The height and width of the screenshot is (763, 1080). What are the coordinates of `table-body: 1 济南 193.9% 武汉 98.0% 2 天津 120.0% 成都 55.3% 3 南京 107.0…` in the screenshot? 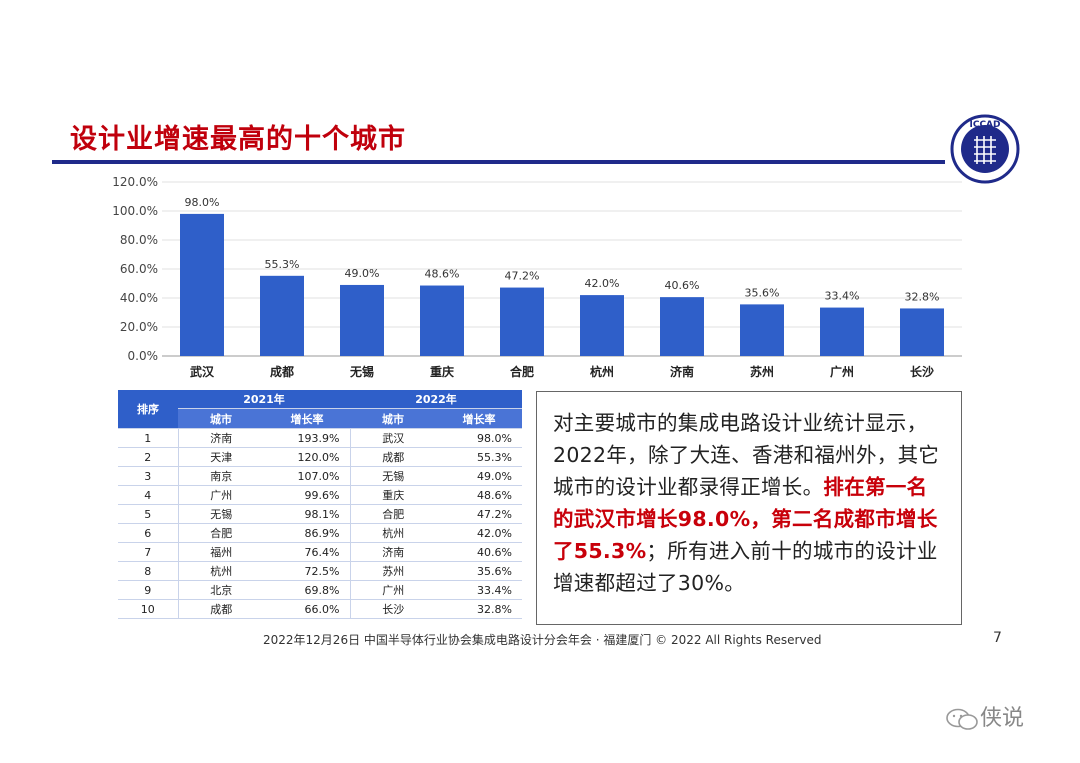 It's located at (320, 523).